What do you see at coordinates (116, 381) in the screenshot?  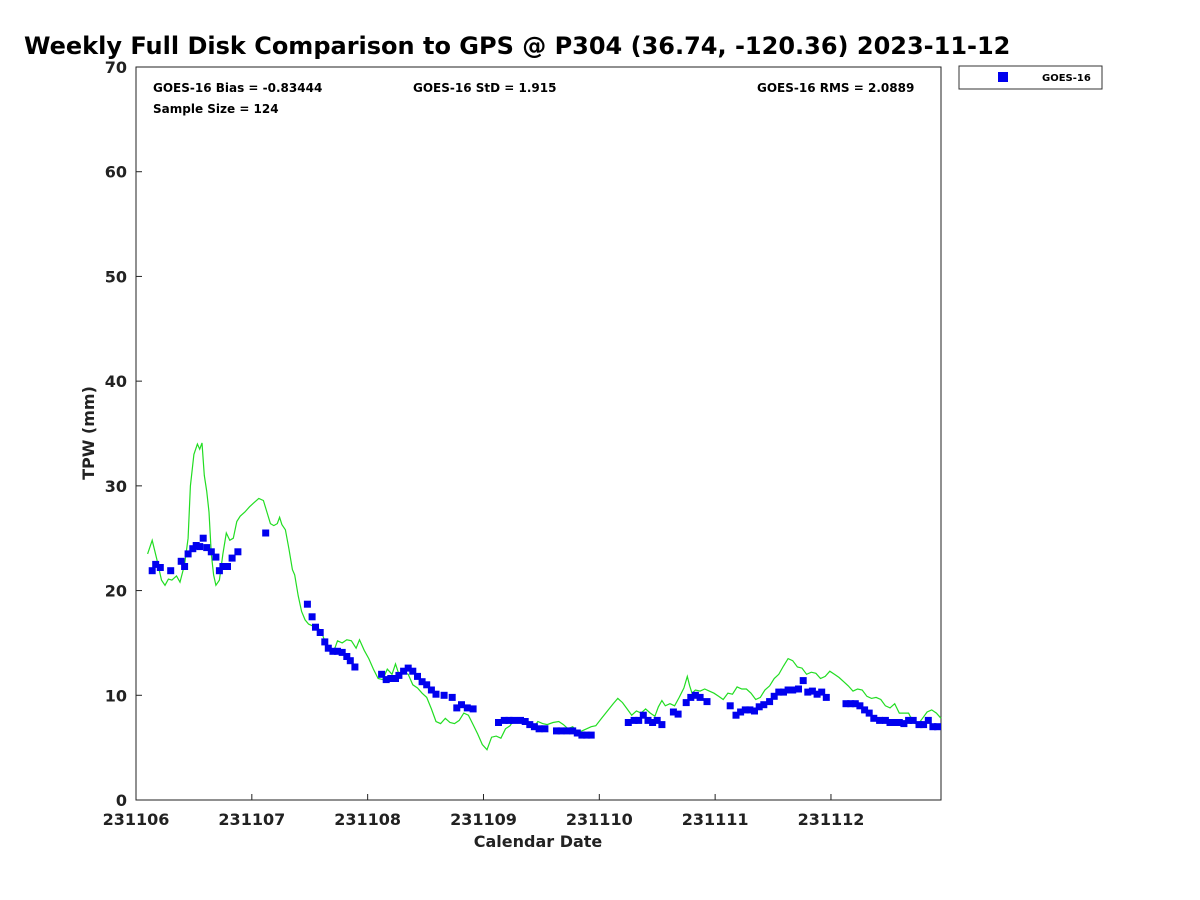 I see `y-tick-label: 40` at bounding box center [116, 381].